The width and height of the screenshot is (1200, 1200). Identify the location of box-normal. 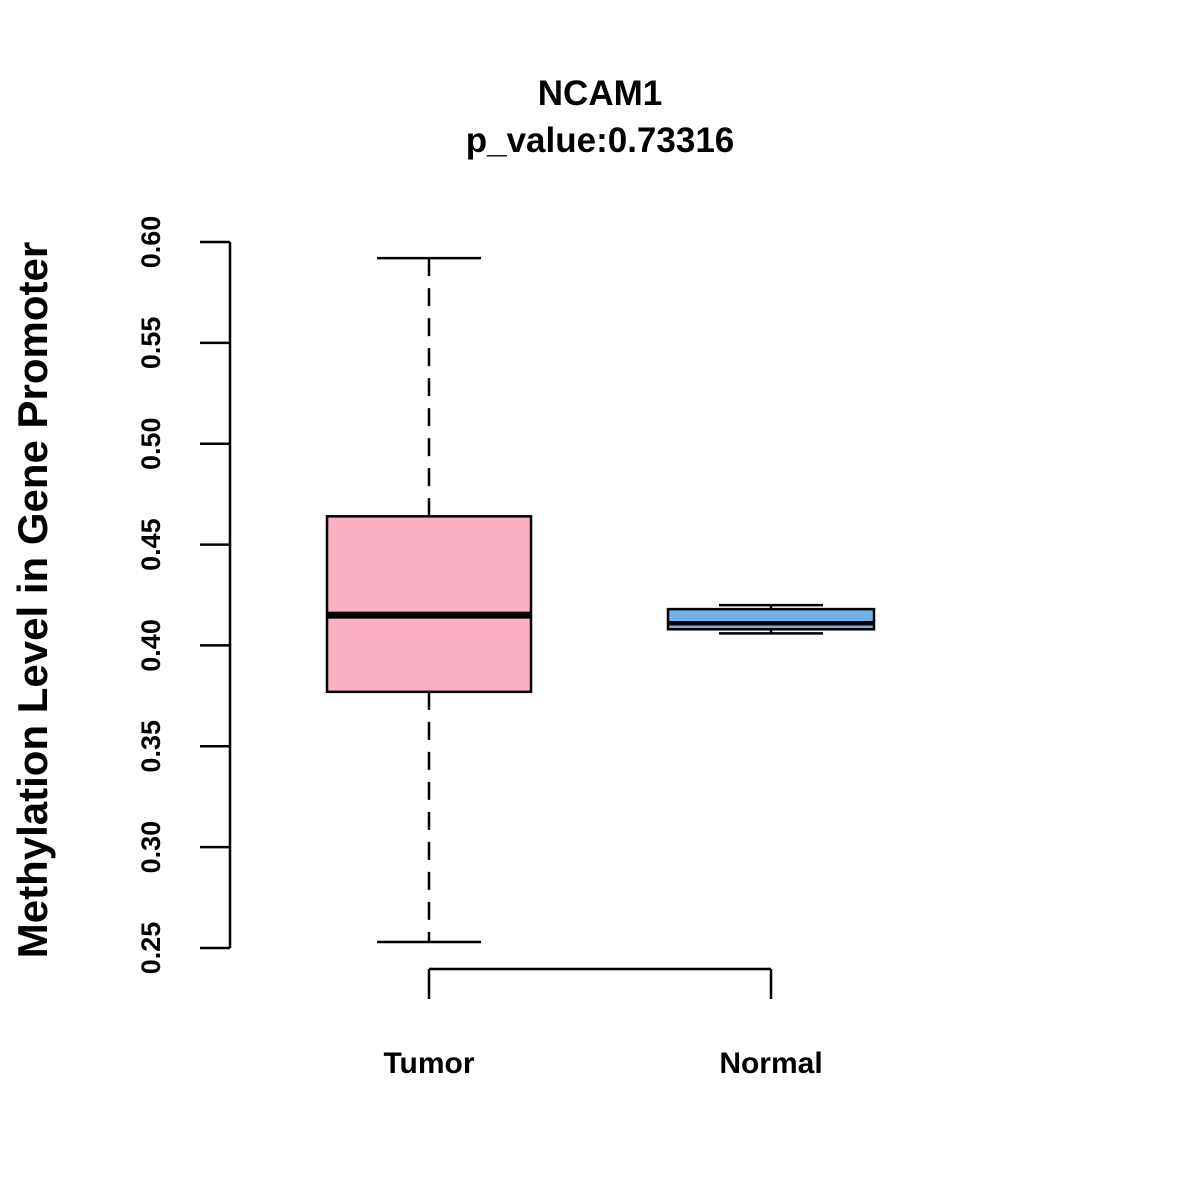
(771, 619).